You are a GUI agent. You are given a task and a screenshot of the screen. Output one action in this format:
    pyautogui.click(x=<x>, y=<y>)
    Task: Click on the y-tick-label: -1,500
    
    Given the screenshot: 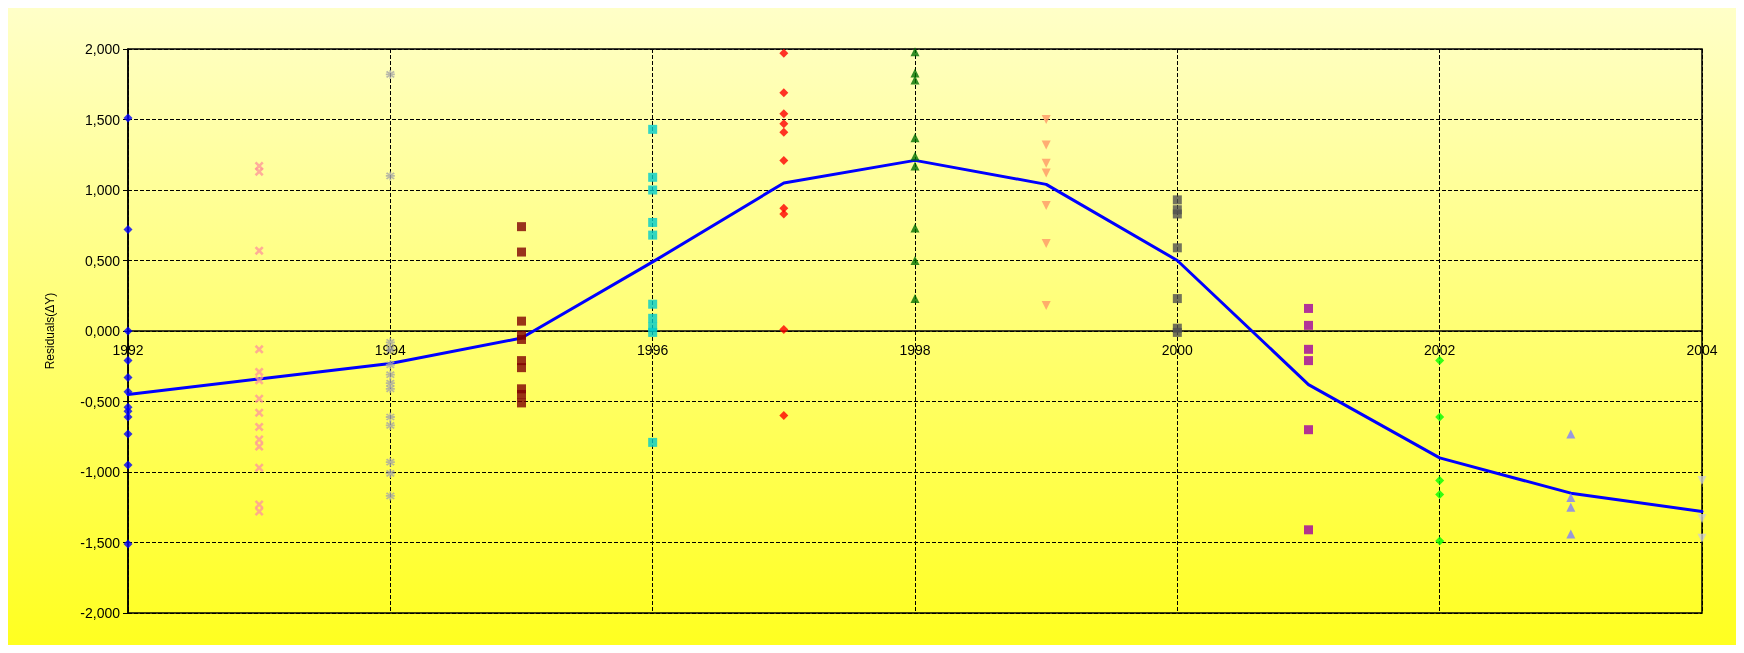 What is the action you would take?
    pyautogui.click(x=100, y=542)
    